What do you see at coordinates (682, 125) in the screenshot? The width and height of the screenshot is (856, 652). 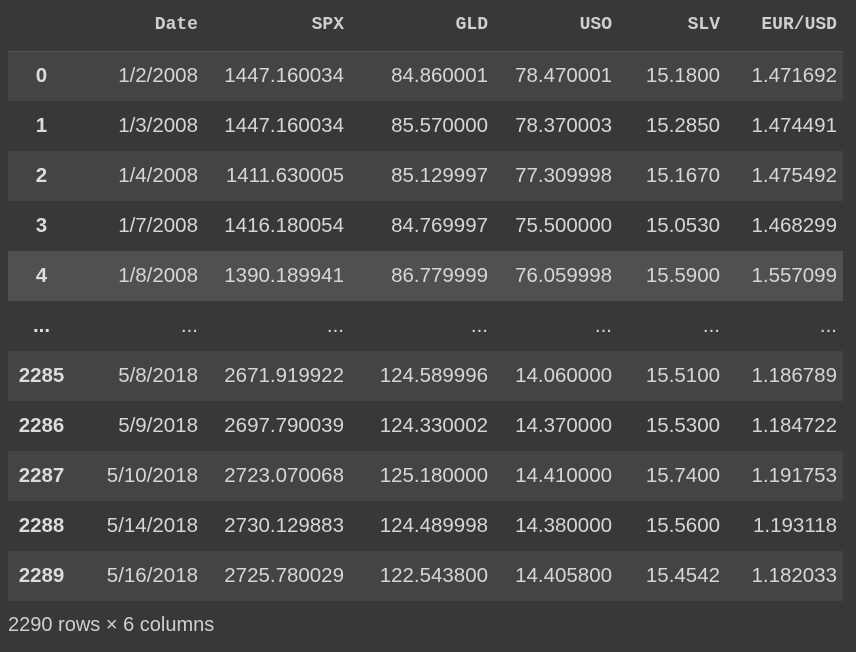 I see `cell-slv: 15.2850` at bounding box center [682, 125].